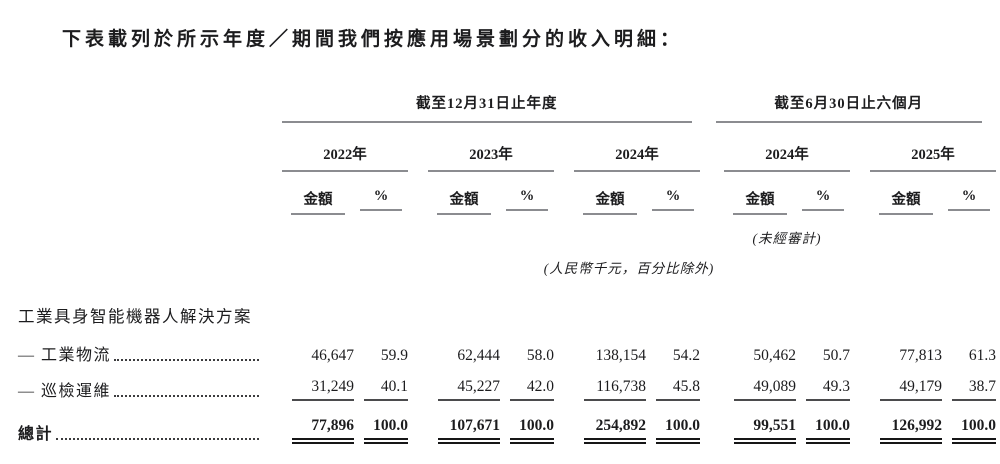 The image size is (1000, 464). Describe the element at coordinates (974, 389) in the screenshot. I see `cell-value: 38.7` at that location.